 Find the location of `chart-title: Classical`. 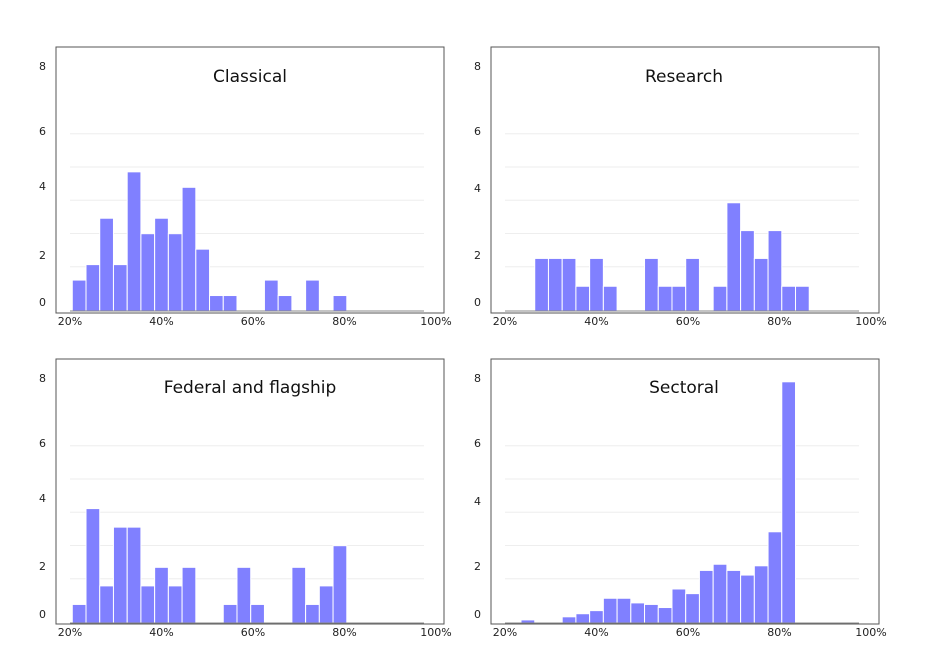

chart-title: Classical is located at coordinates (250, 77).